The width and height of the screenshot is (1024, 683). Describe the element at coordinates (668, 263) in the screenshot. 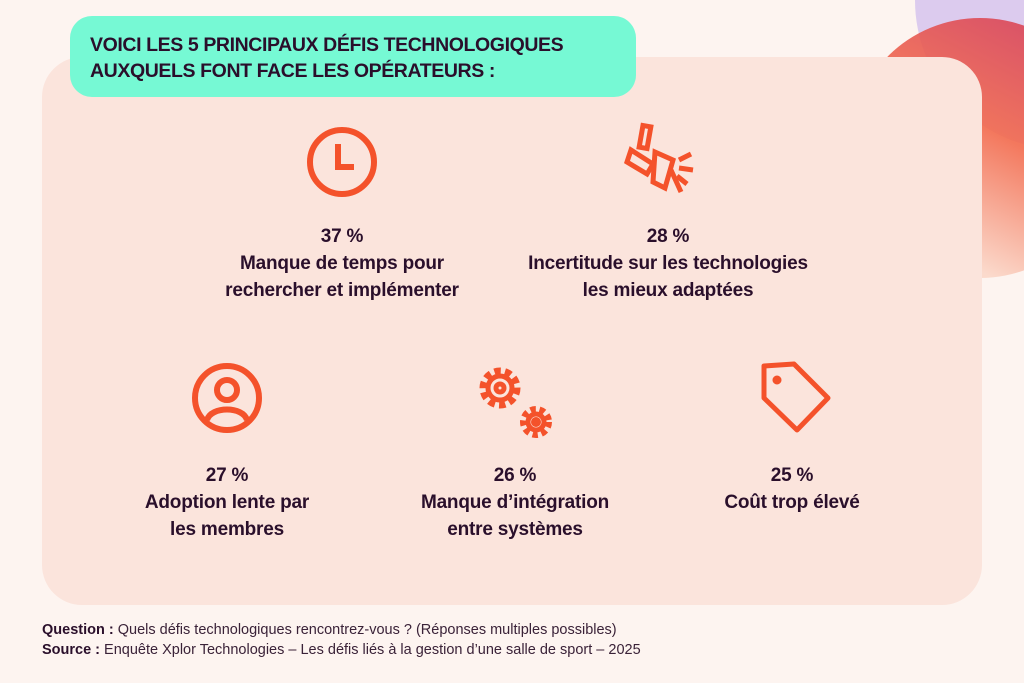

I see `stat-label: Incertitude sur les technologies` at that location.